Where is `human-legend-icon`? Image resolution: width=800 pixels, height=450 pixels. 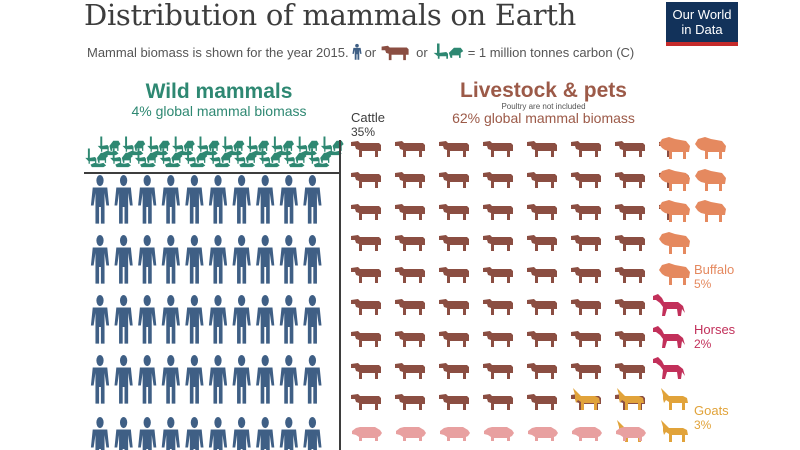
human-legend-icon is located at coordinates (357, 52).